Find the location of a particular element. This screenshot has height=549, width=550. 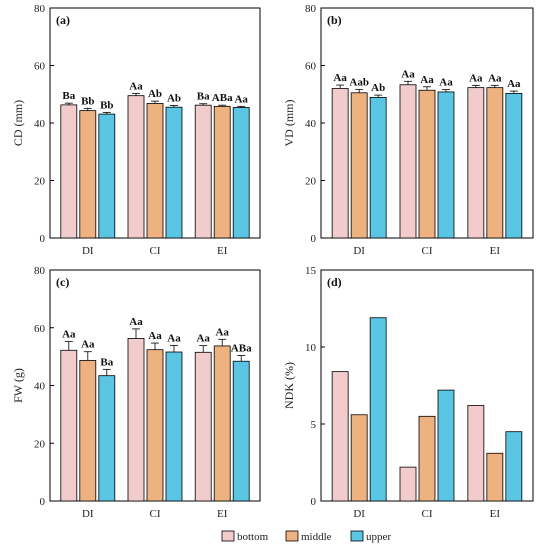

significance-label: Aab is located at coordinates (359, 82).